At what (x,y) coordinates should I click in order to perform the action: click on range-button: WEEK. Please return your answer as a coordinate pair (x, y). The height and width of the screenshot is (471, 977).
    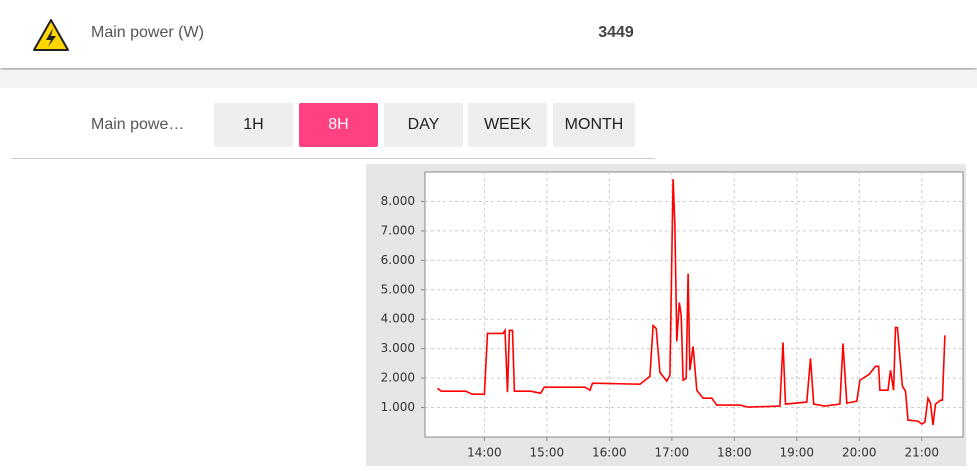
    Looking at the image, I should click on (507, 125).